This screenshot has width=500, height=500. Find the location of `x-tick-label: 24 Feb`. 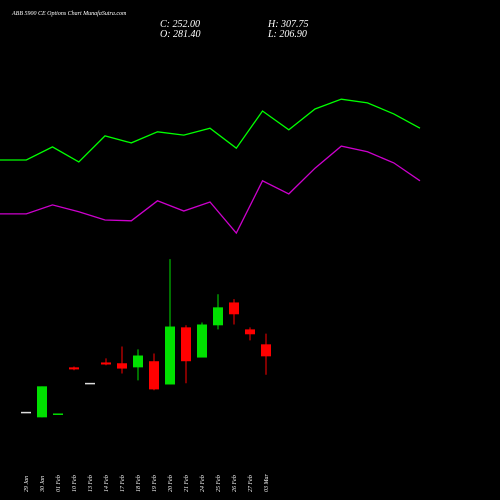

x-tick-label: 24 Feb is located at coordinates (202, 483).